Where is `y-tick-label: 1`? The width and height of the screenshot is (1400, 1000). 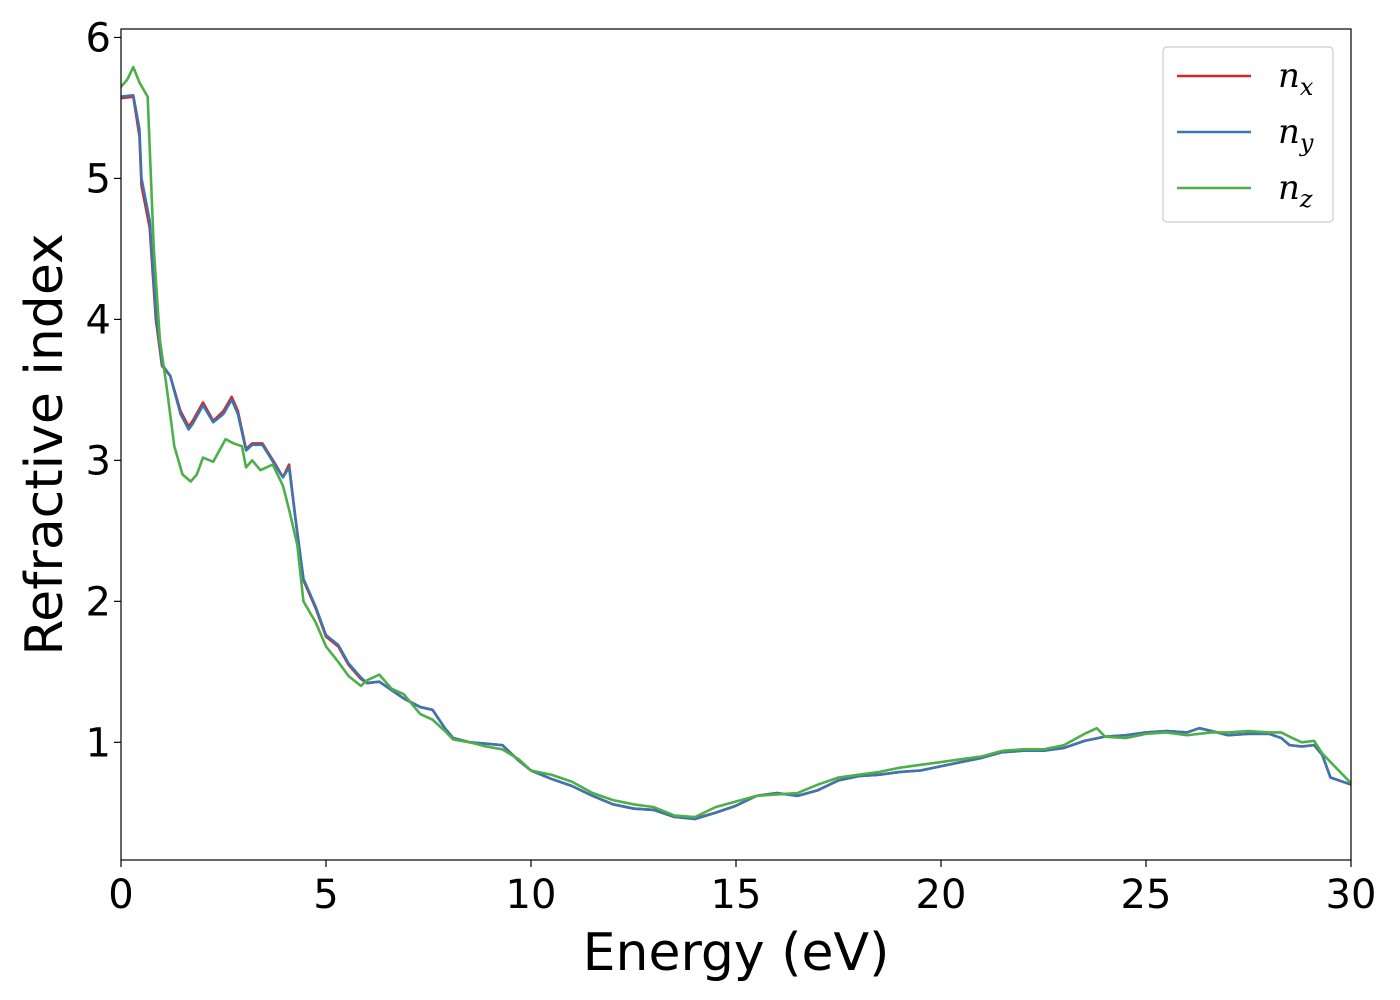 y-tick-label: 1 is located at coordinates (98, 743).